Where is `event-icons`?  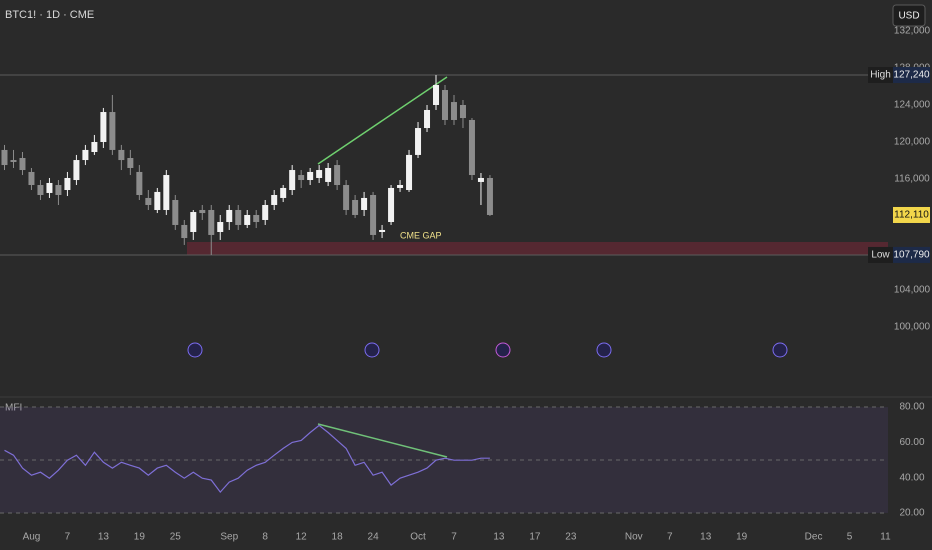
event-icons is located at coordinates (487, 350).